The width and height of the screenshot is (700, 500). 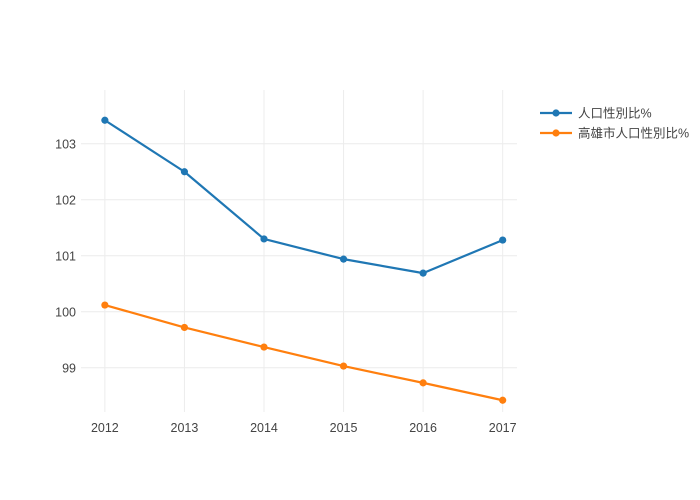 What do you see at coordinates (69, 368) in the screenshot?
I see `y-tick-label: 99` at bounding box center [69, 368].